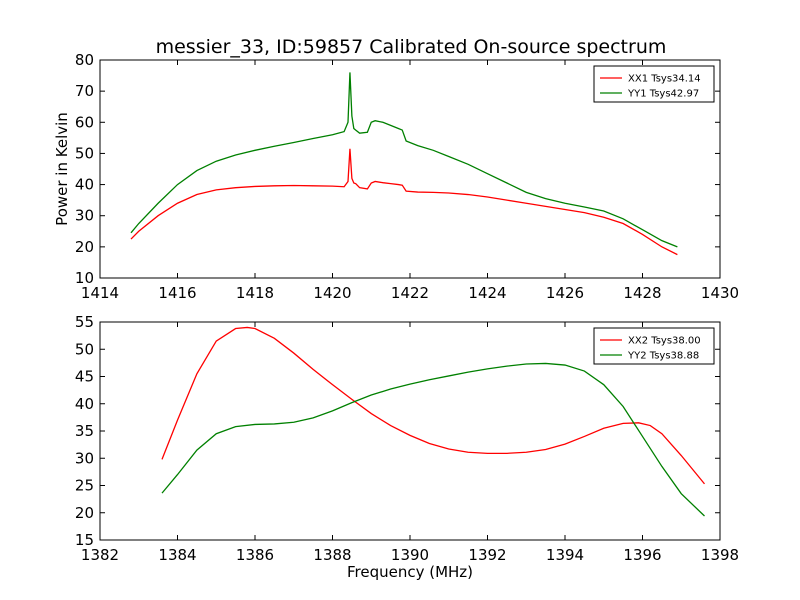 This screenshot has width=800, height=600. What do you see at coordinates (84, 60) in the screenshot?
I see `y-tick-label-0-7: 80` at bounding box center [84, 60].